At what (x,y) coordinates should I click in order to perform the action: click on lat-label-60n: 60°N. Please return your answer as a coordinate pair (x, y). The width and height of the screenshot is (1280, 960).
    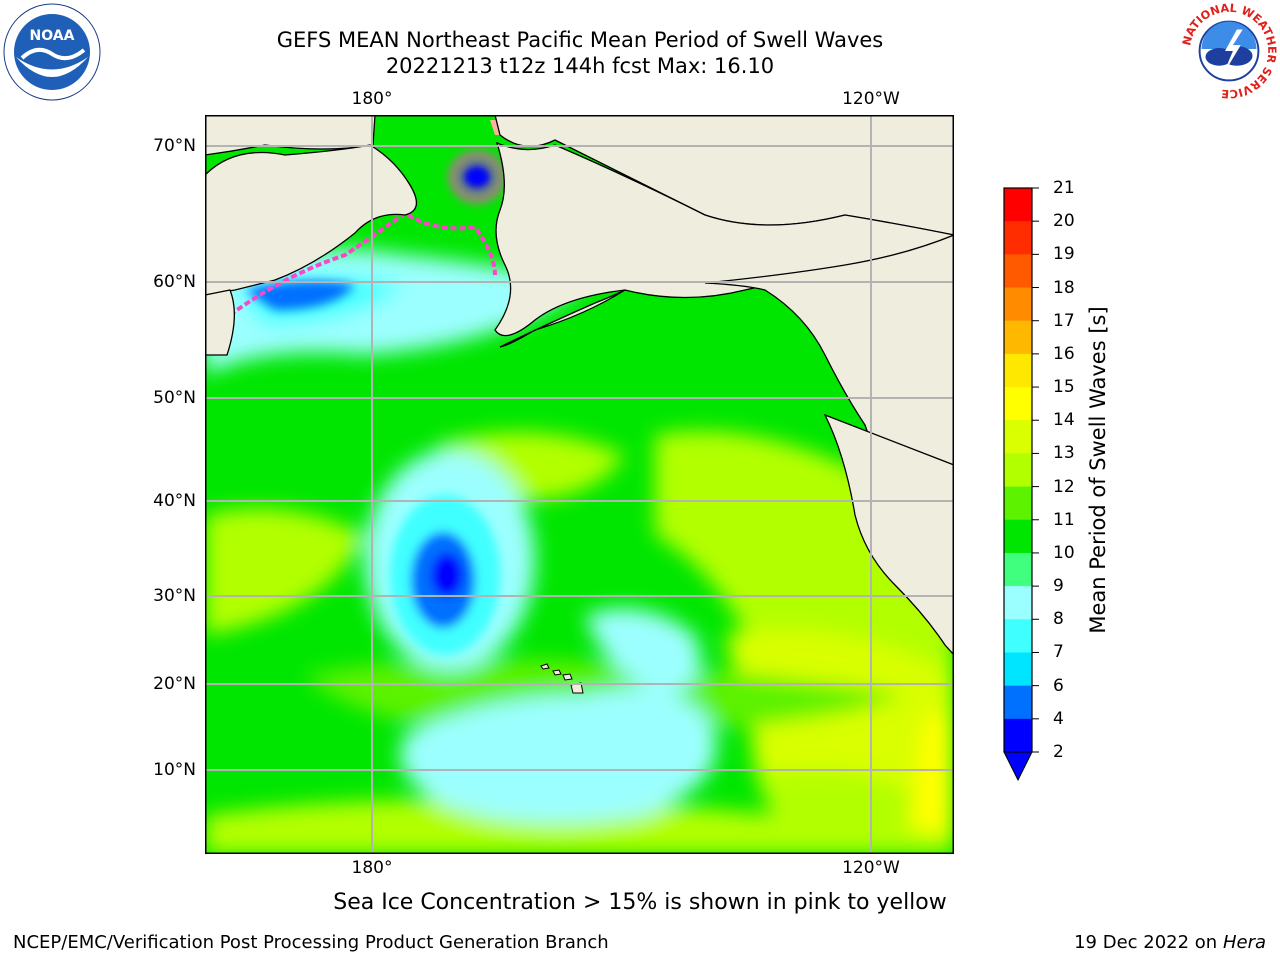
    Looking at the image, I should click on (174, 282).